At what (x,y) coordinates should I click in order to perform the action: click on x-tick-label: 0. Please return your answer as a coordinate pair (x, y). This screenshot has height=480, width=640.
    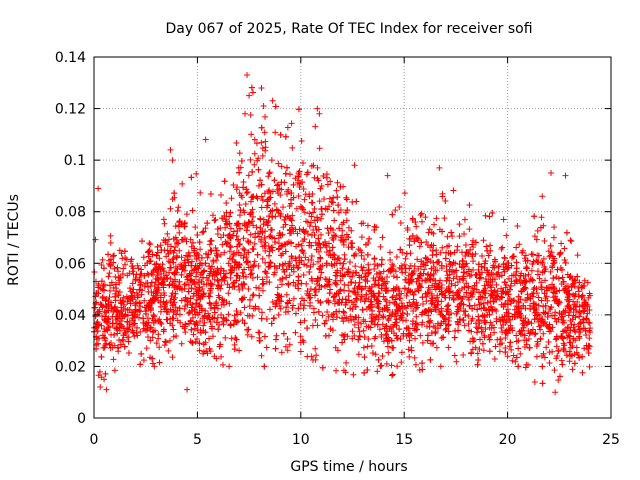
    Looking at the image, I should click on (94, 440).